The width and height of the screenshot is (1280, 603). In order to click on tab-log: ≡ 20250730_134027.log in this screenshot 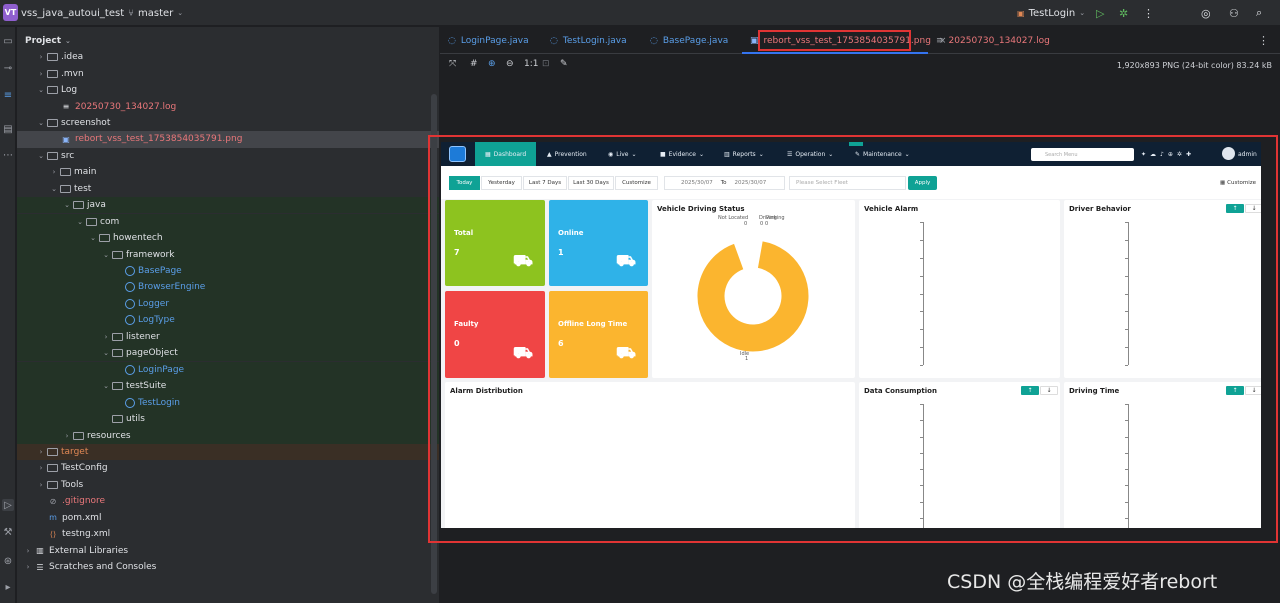, I will do `click(993, 40)`.